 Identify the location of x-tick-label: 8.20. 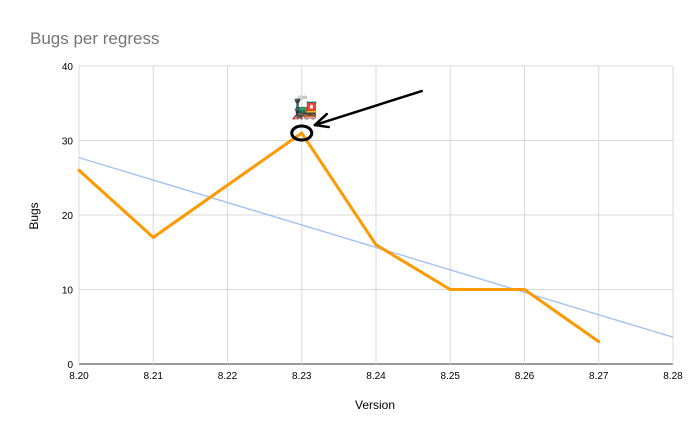
(79, 376).